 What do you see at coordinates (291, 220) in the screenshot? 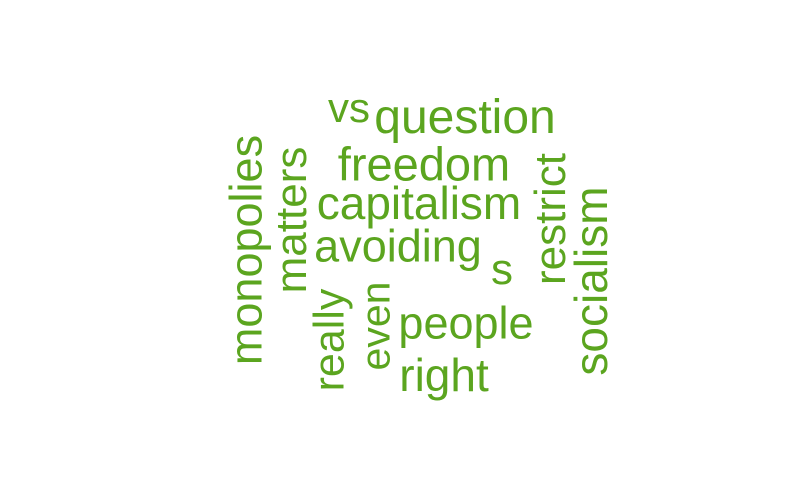
I see `word-matters: matters` at bounding box center [291, 220].